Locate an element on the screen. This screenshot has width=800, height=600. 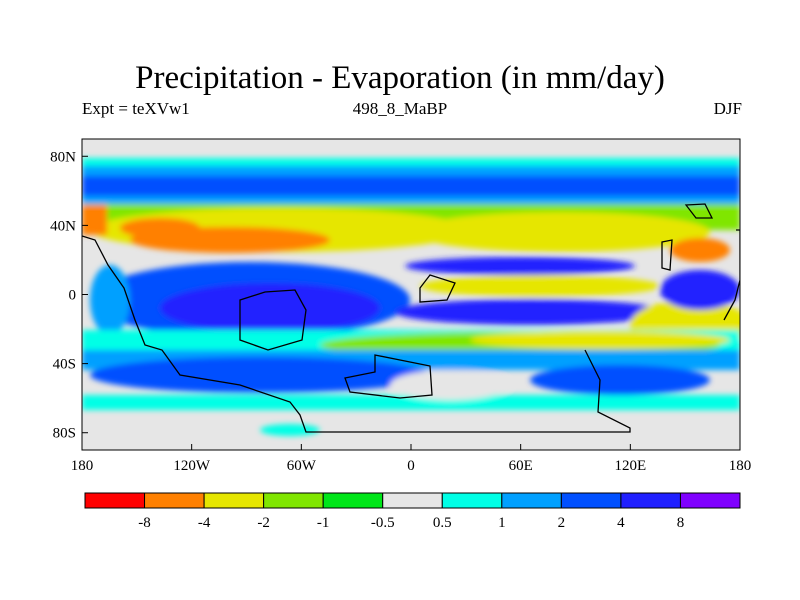
colorbar-label: -0.5 is located at coordinates (383, 523).